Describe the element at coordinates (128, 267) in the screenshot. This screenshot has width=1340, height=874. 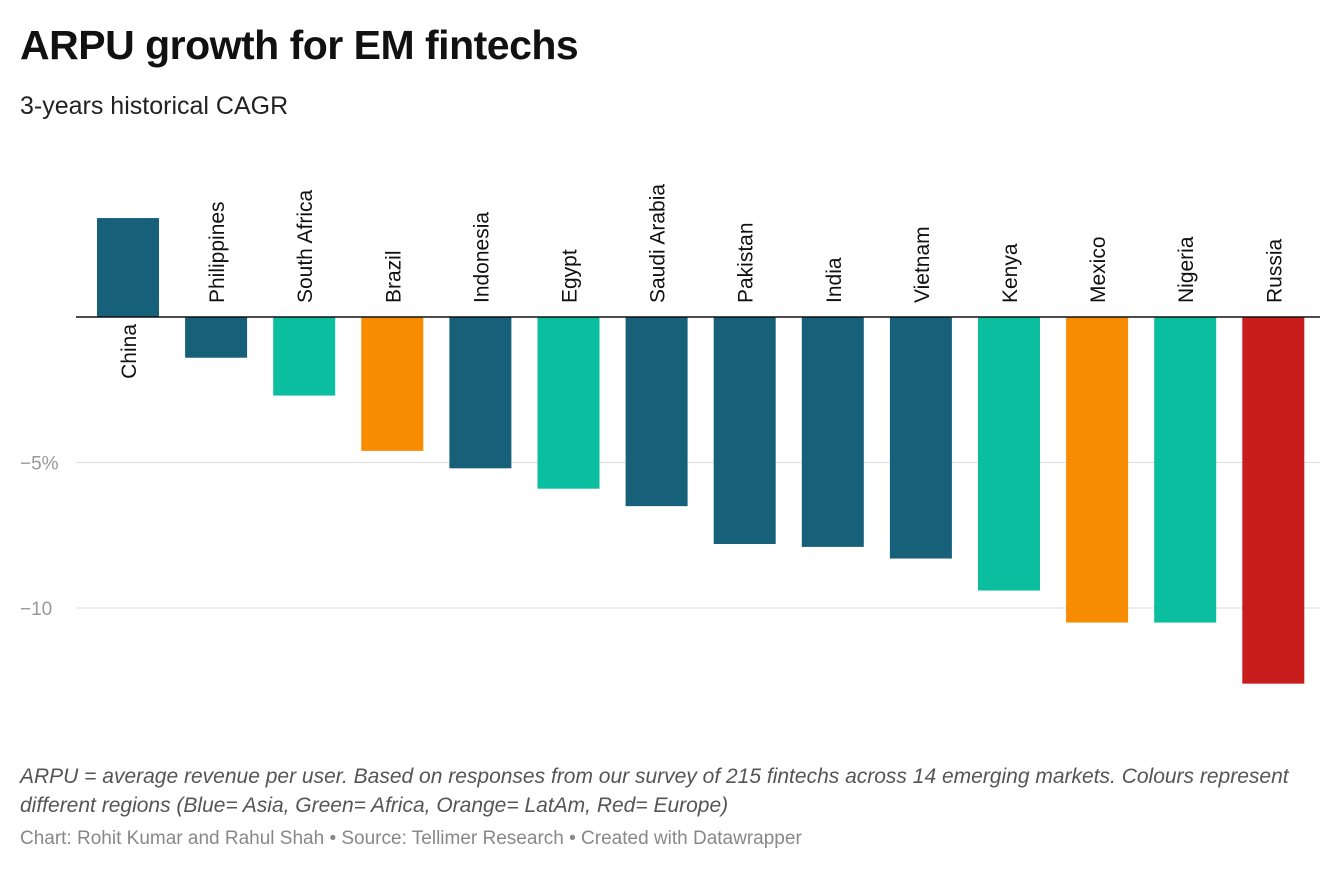
I see `bar-china` at that location.